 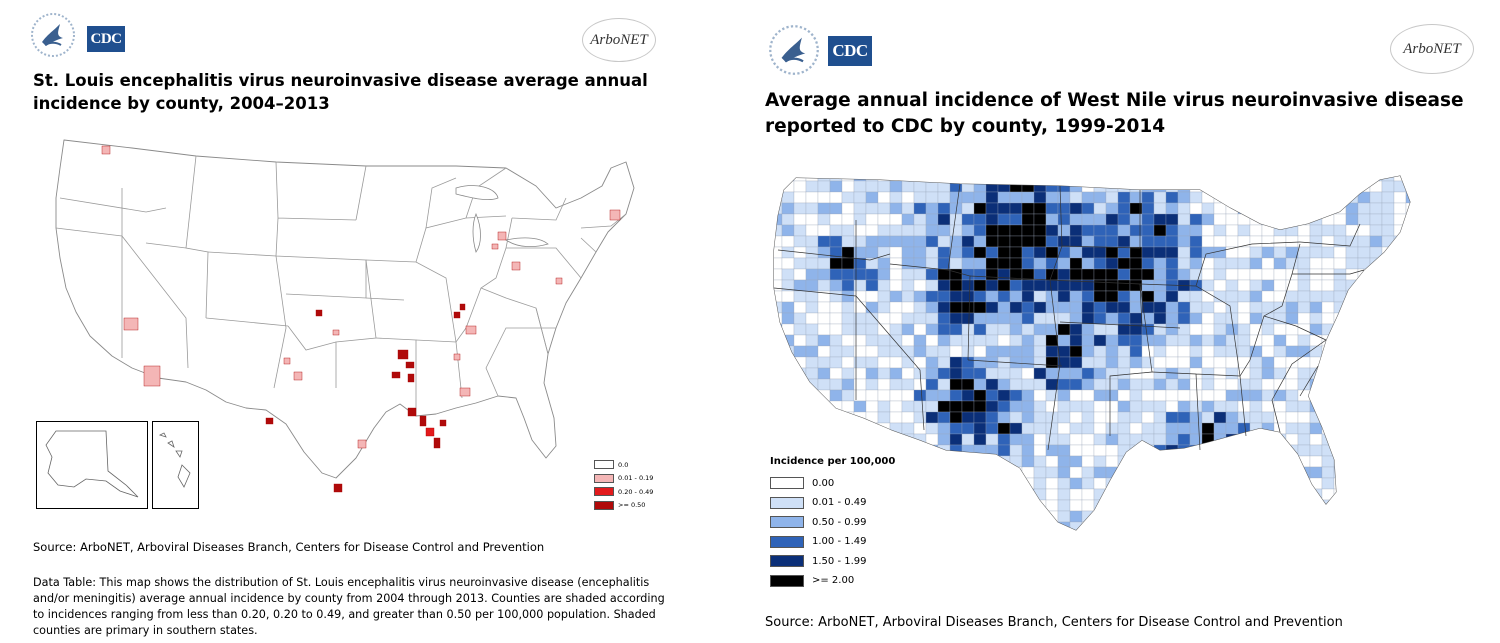 I want to click on sle-legend-label: >= 0.50, so click(x=632, y=505).